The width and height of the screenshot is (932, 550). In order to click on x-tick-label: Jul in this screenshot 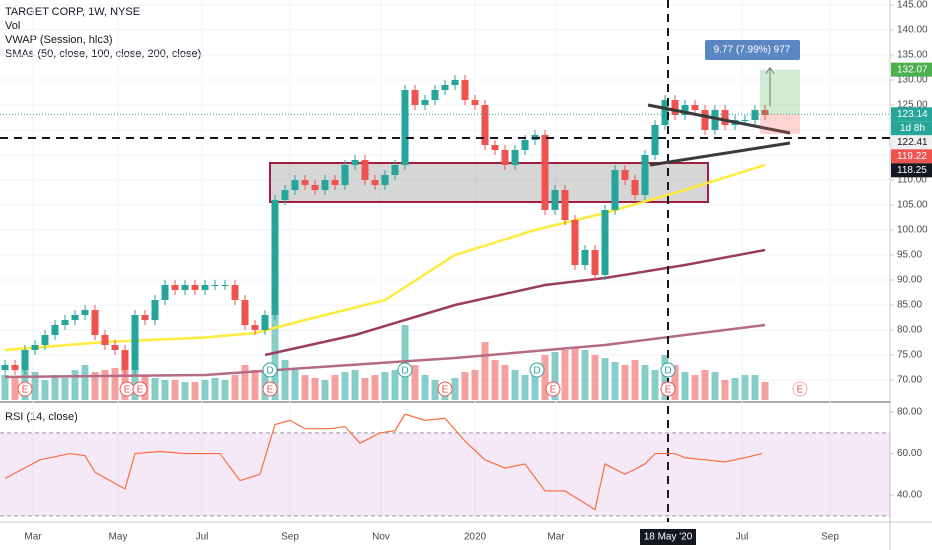, I will do `click(742, 537)`.